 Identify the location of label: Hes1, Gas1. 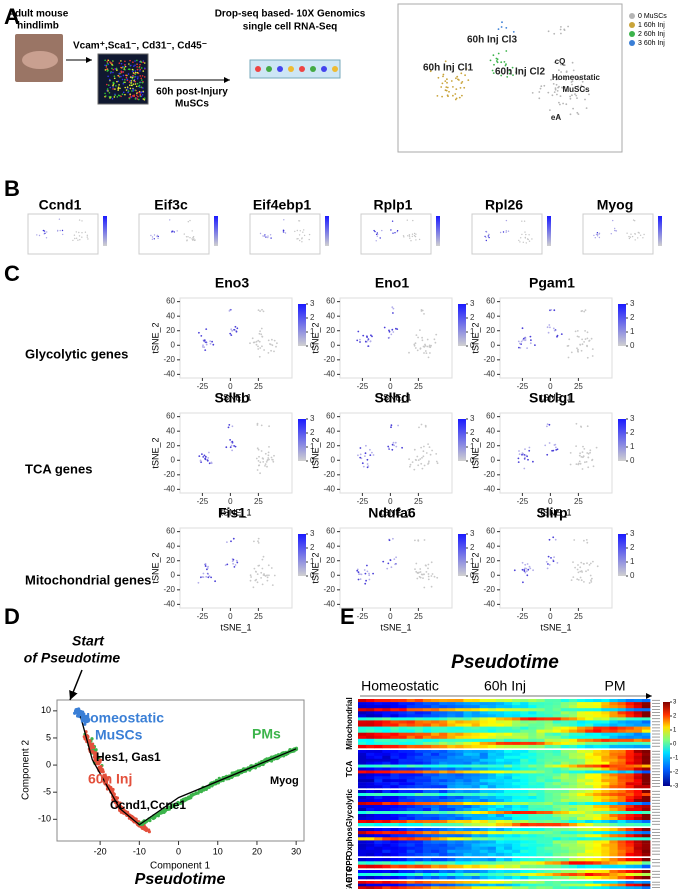
(128, 757).